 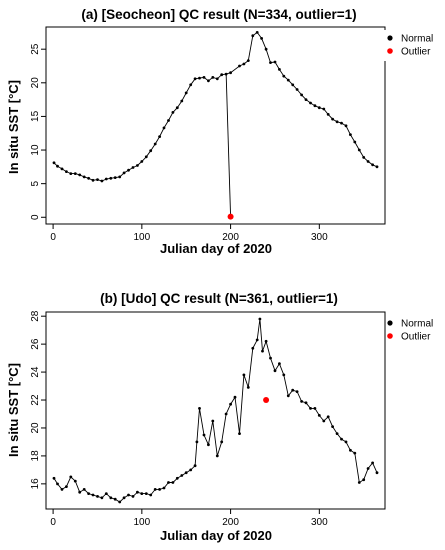 I want to click on chart-b-ytick-label: 16, so click(x=35, y=484).